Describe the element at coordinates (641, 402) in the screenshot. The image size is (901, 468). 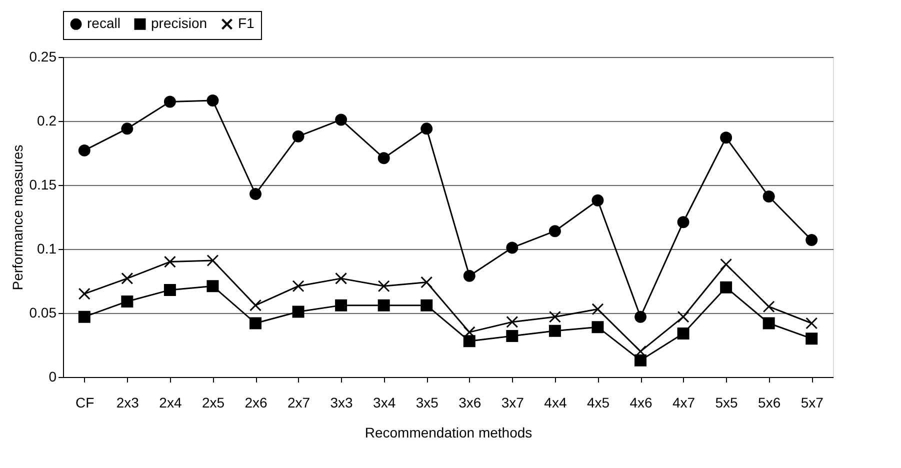
I see `x-tick-label: 4x6` at that location.